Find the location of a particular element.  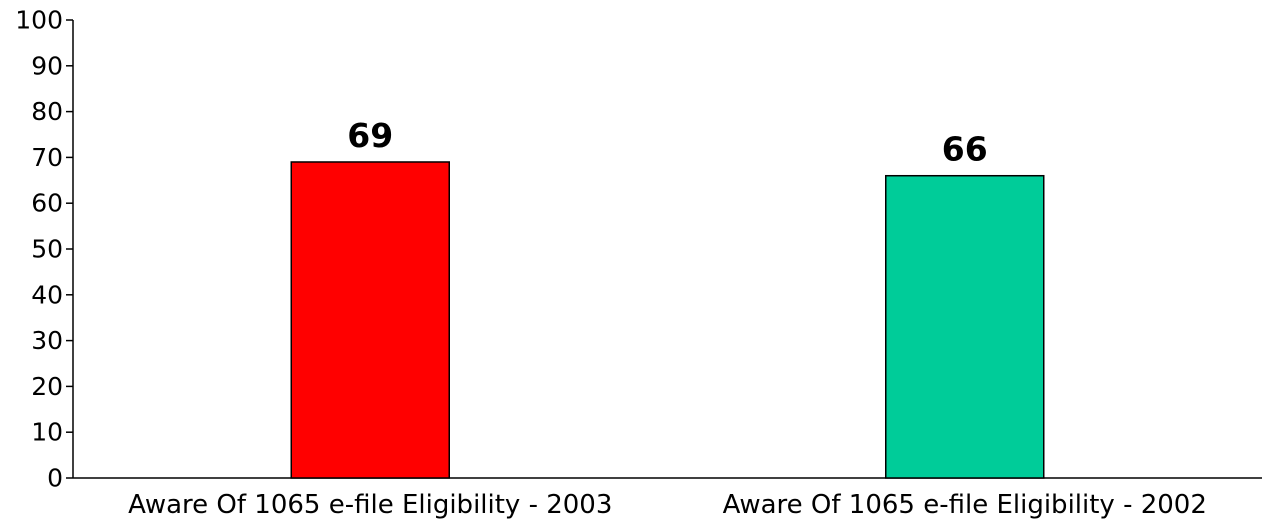

y-tick-label: 20 is located at coordinates (47, 386).